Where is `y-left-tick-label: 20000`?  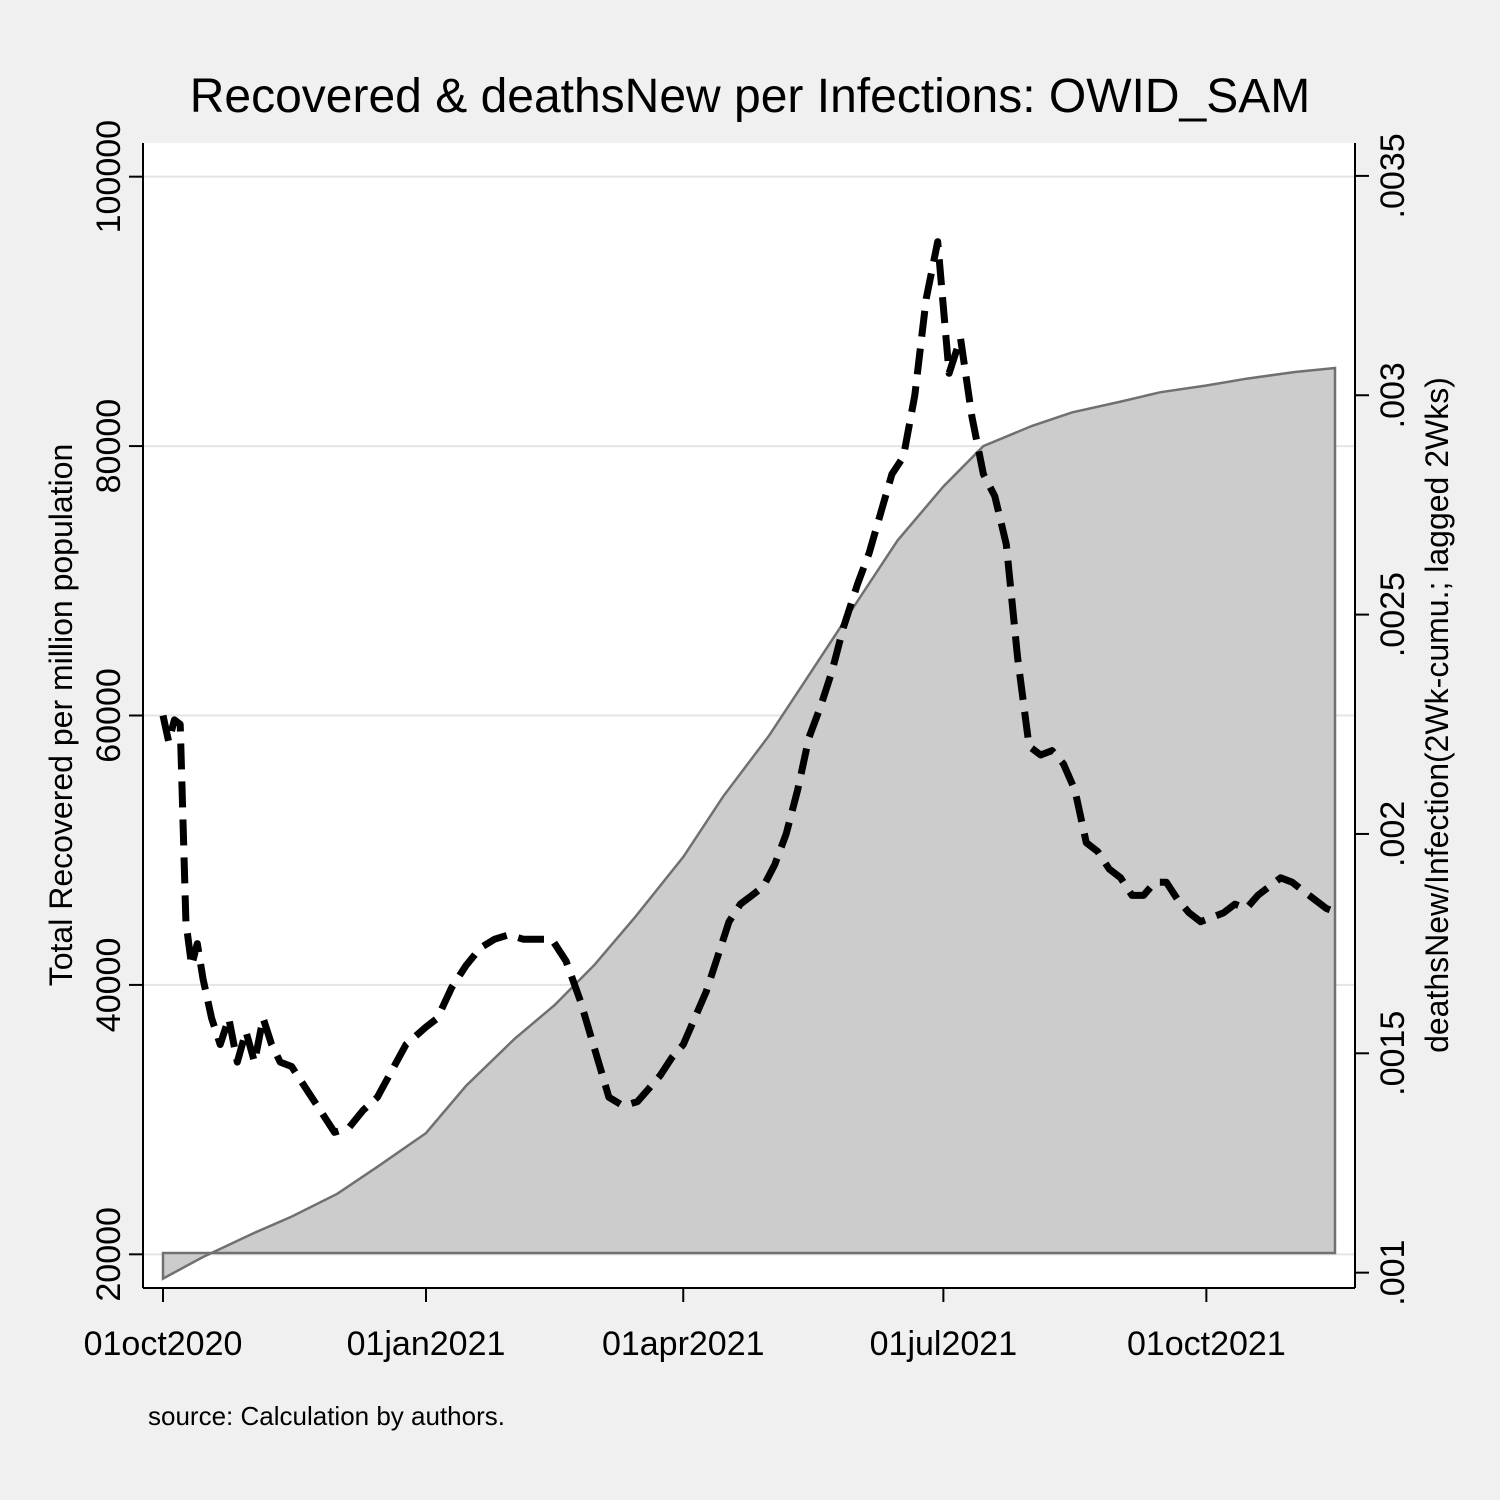
y-left-tick-label: 20000 is located at coordinates (109, 1254).